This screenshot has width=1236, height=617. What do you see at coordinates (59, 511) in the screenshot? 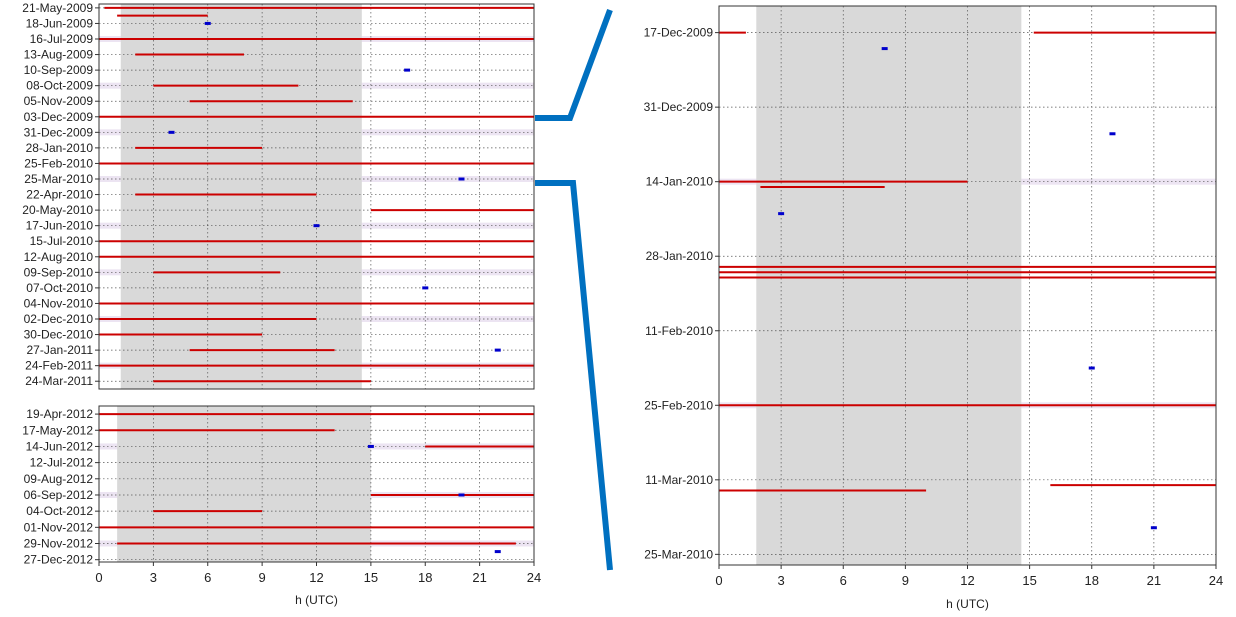
I see `y-tick-label: 04-Oct-2012` at bounding box center [59, 511].